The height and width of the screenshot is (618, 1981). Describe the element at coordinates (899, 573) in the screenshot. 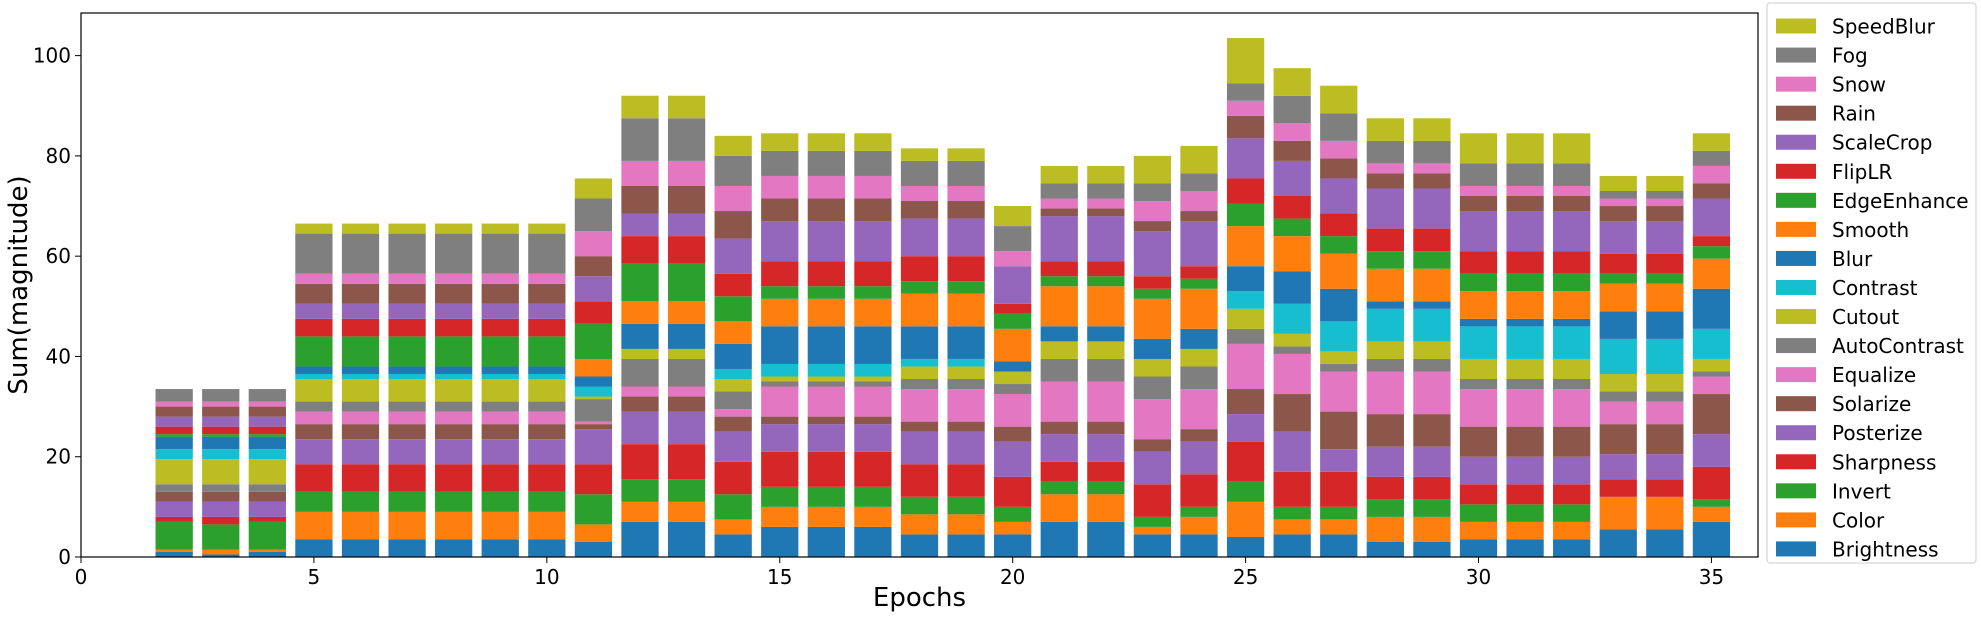

I see `x-axis-ticks: 0 5 10 15 20 25 30 35` at that location.